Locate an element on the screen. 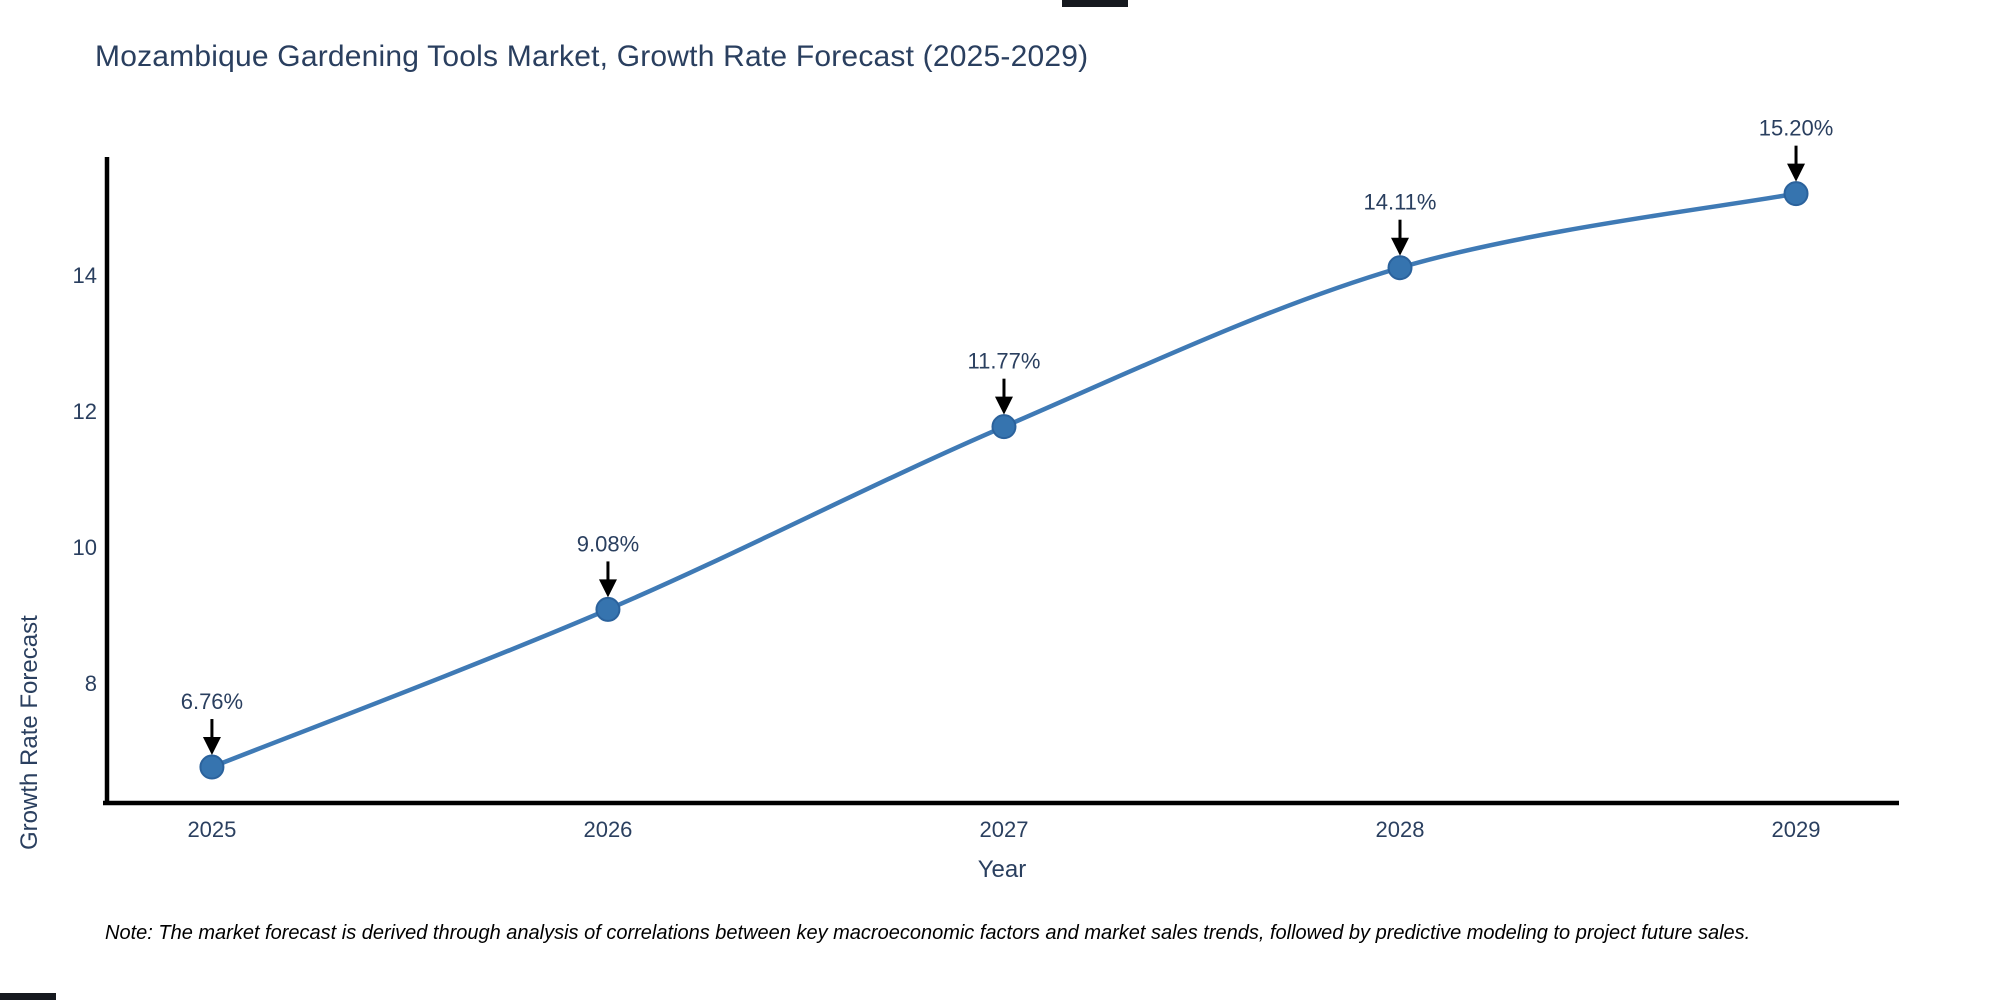 Image resolution: width=2000 pixels, height=1000 pixels. screen-edge-artifact-bottom is located at coordinates (28, 996).